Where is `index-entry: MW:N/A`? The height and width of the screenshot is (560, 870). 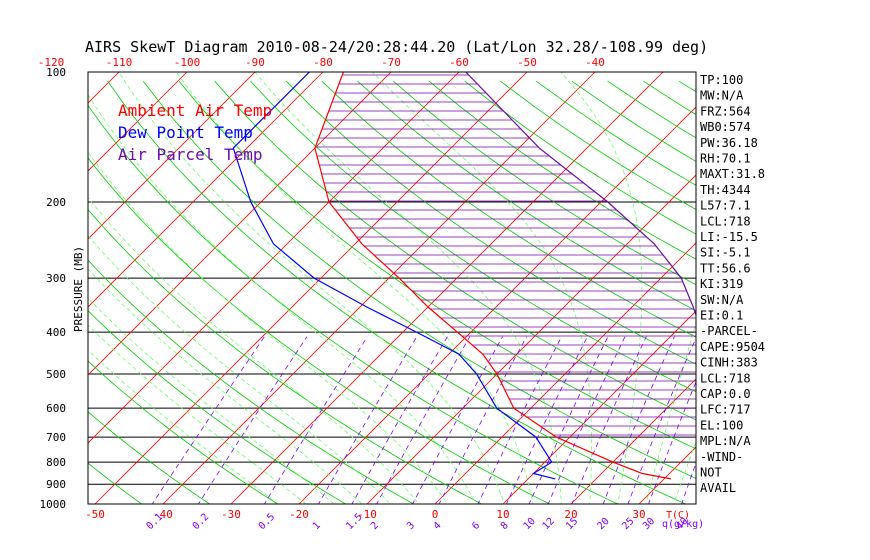 index-entry: MW:N/A is located at coordinates (722, 96).